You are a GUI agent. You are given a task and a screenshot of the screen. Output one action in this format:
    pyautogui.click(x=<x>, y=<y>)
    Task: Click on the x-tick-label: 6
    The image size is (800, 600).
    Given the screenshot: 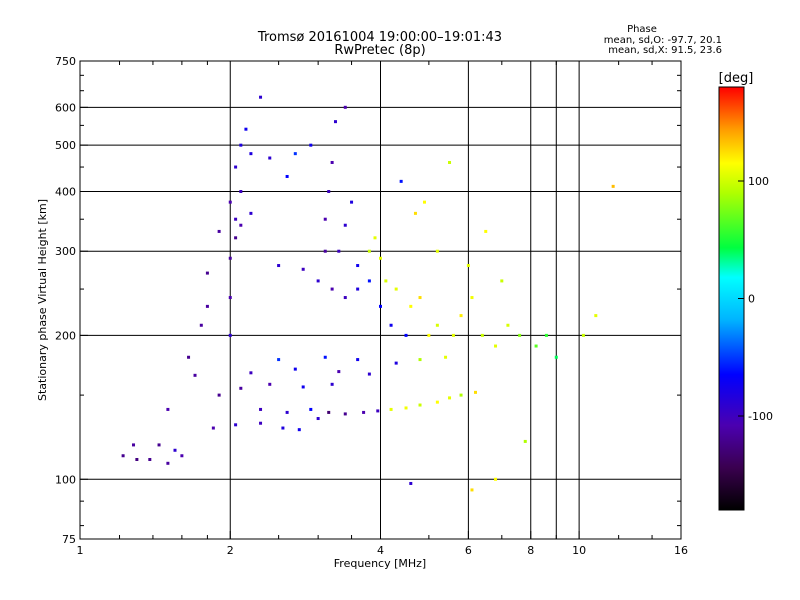 What is the action you would take?
    pyautogui.click(x=468, y=550)
    